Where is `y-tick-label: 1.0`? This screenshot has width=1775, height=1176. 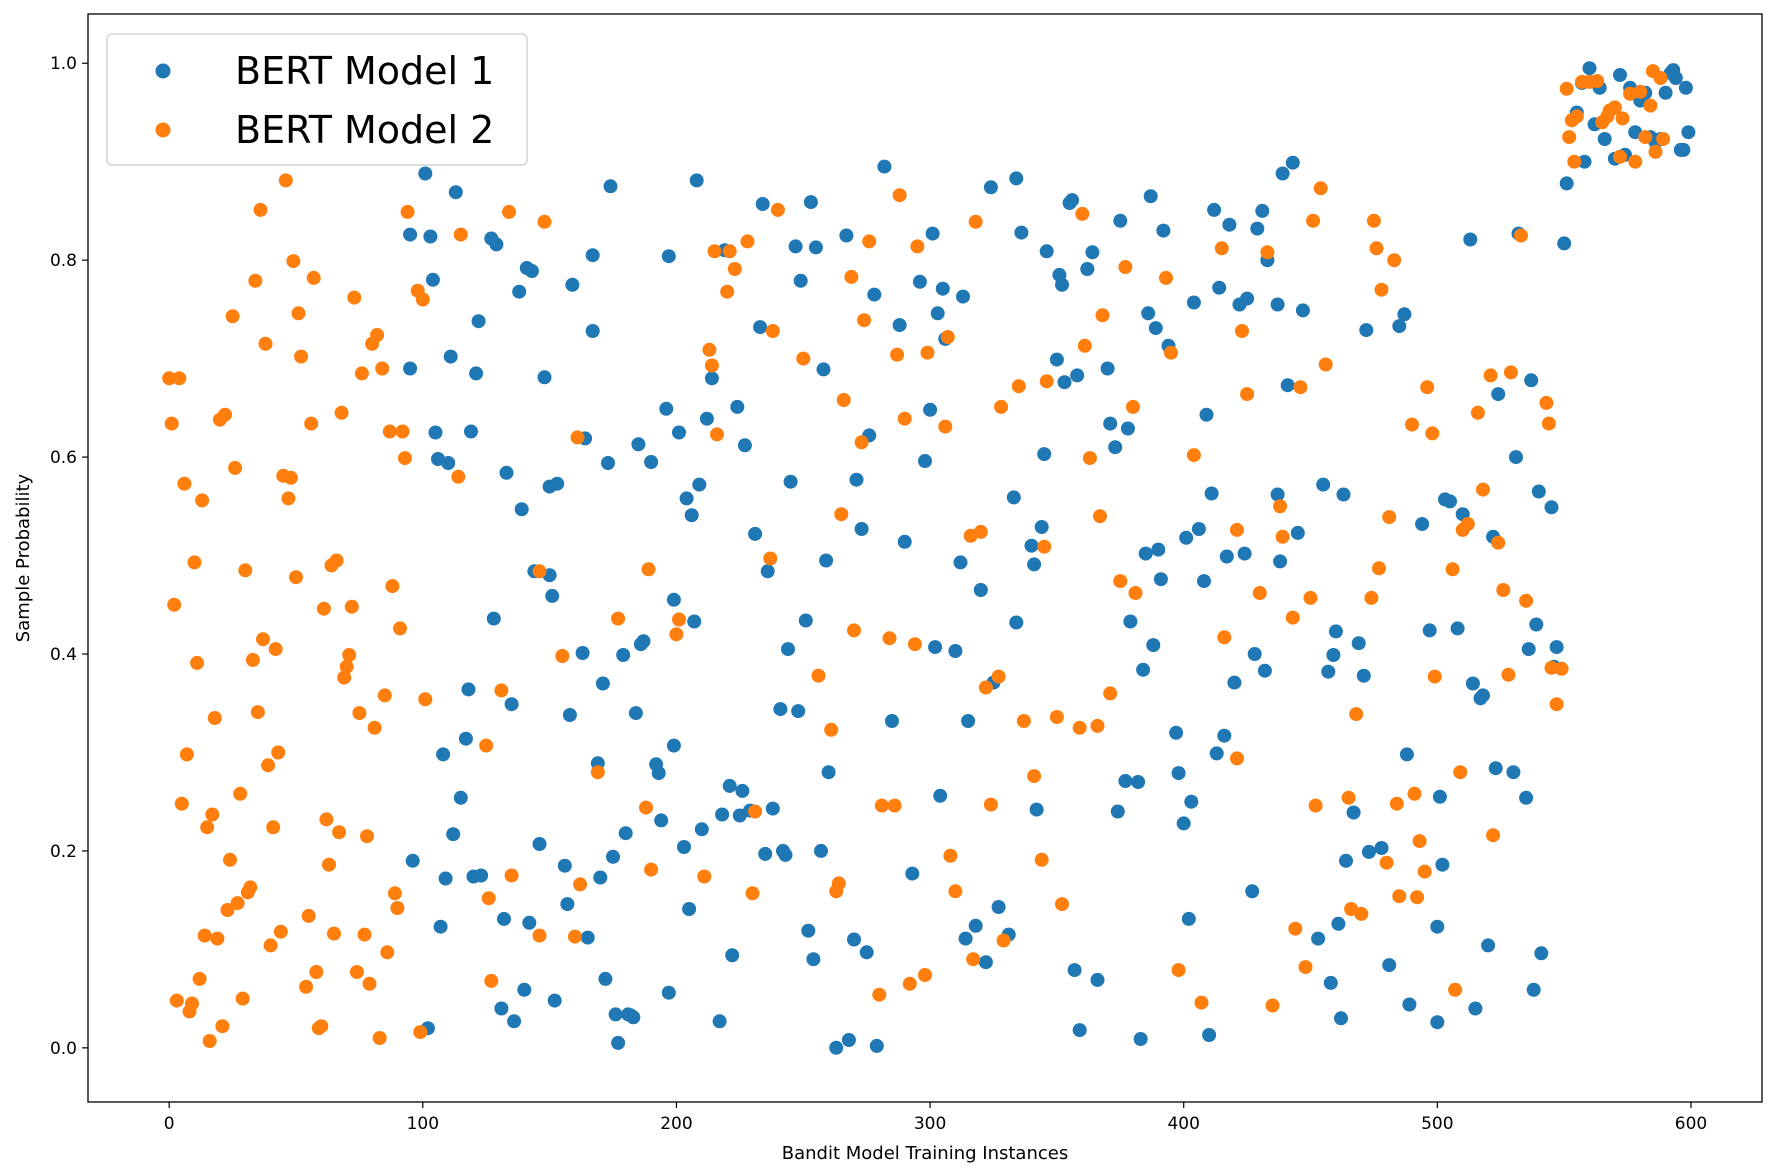
y-tick-label: 1.0 is located at coordinates (63, 64).